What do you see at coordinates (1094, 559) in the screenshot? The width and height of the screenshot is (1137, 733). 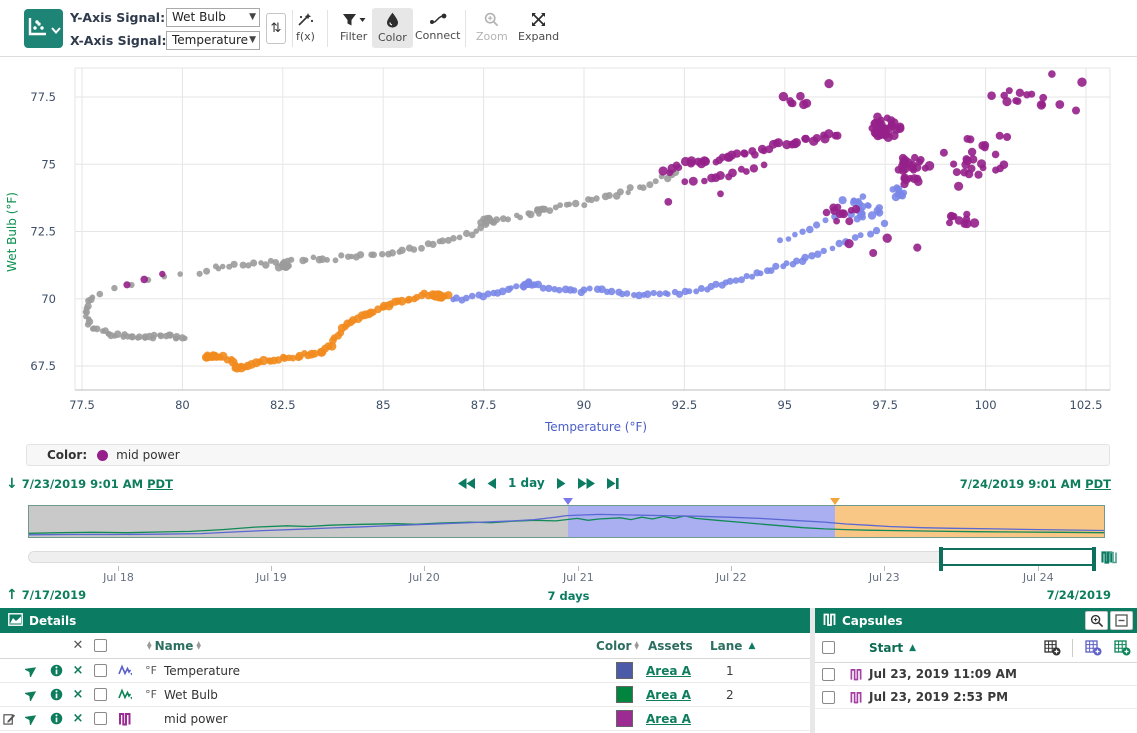 I see `slider-right-handle` at bounding box center [1094, 559].